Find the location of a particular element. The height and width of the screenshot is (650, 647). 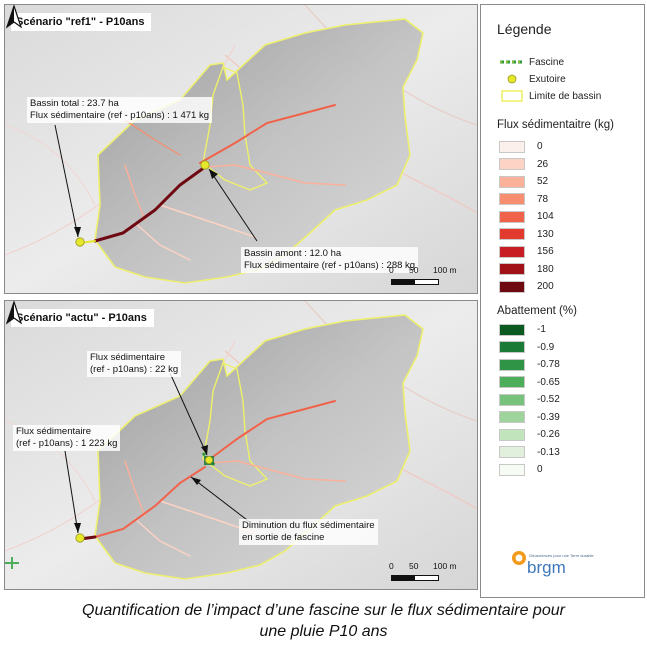

flux-class-label: 180 is located at coordinates (545, 269).